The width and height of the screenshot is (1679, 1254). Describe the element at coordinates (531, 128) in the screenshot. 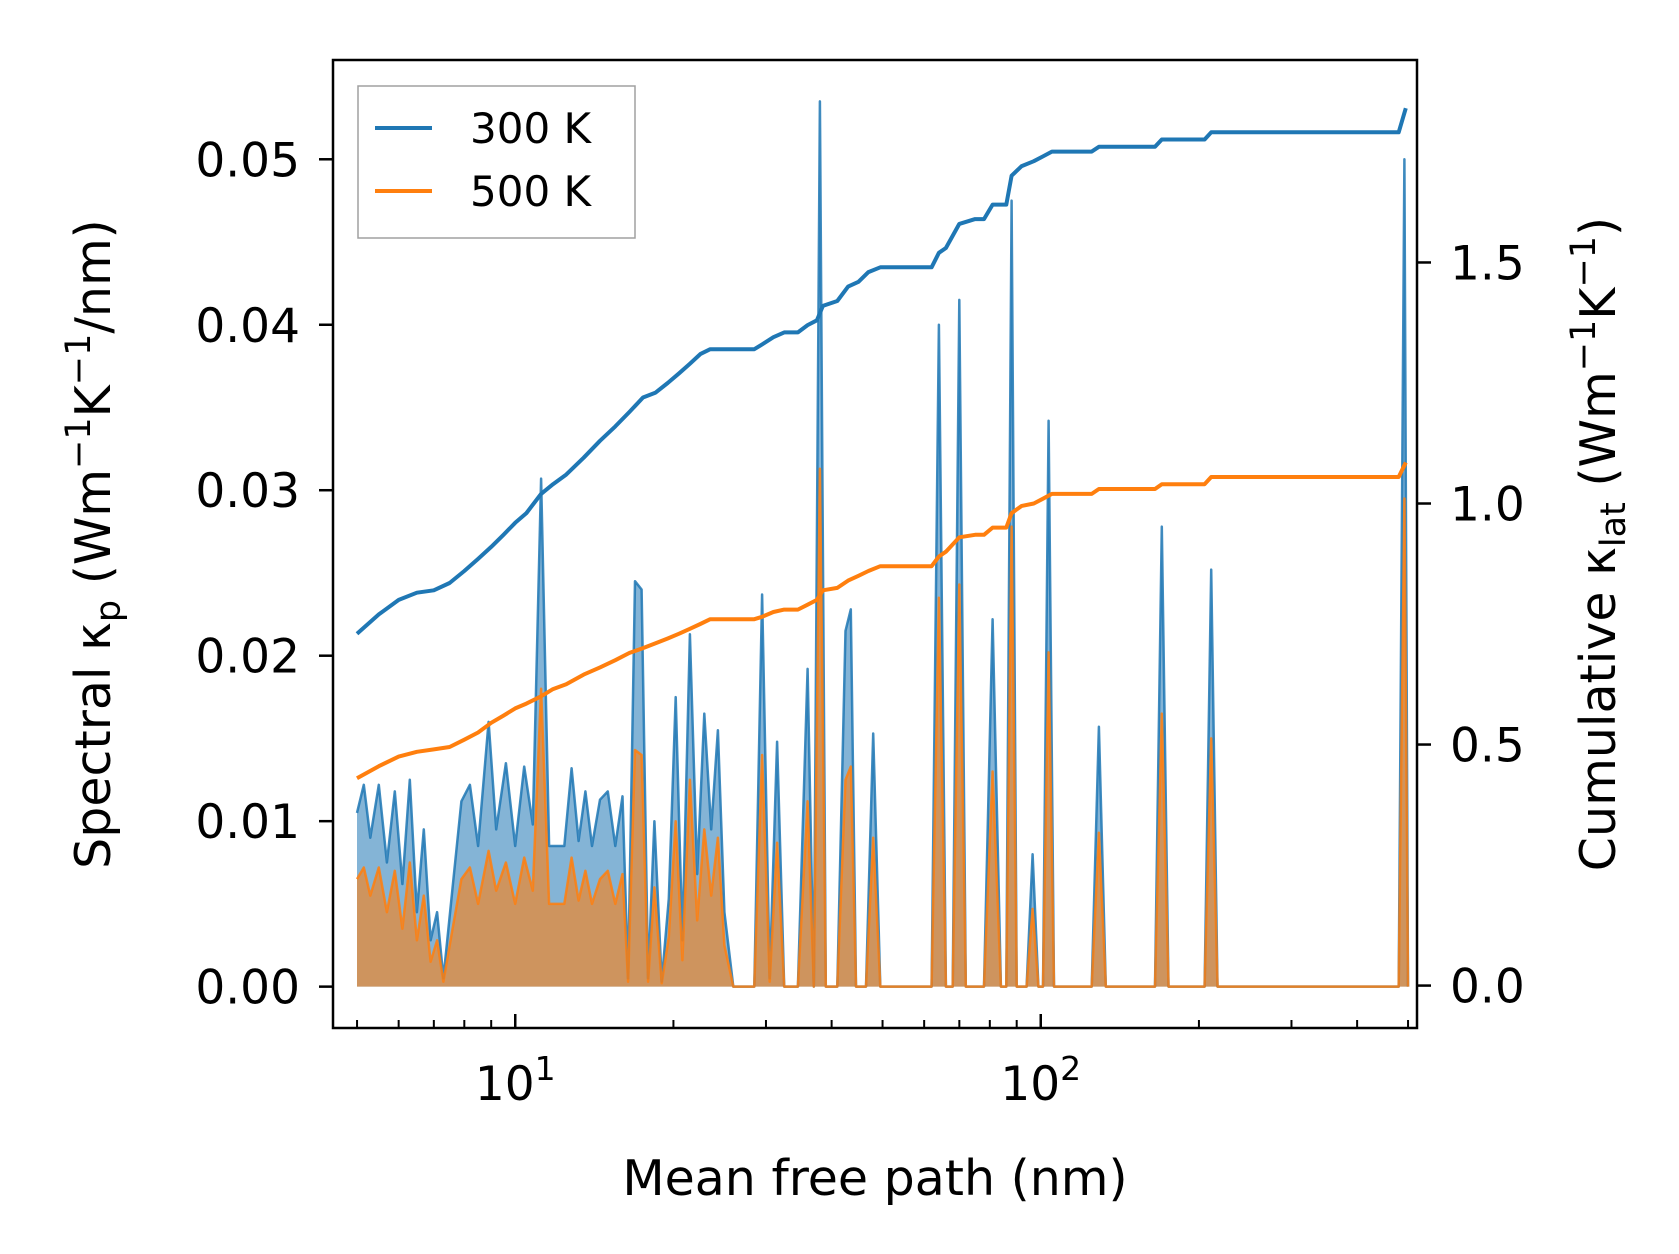

I see `legend-label-300k: 300 K` at that location.